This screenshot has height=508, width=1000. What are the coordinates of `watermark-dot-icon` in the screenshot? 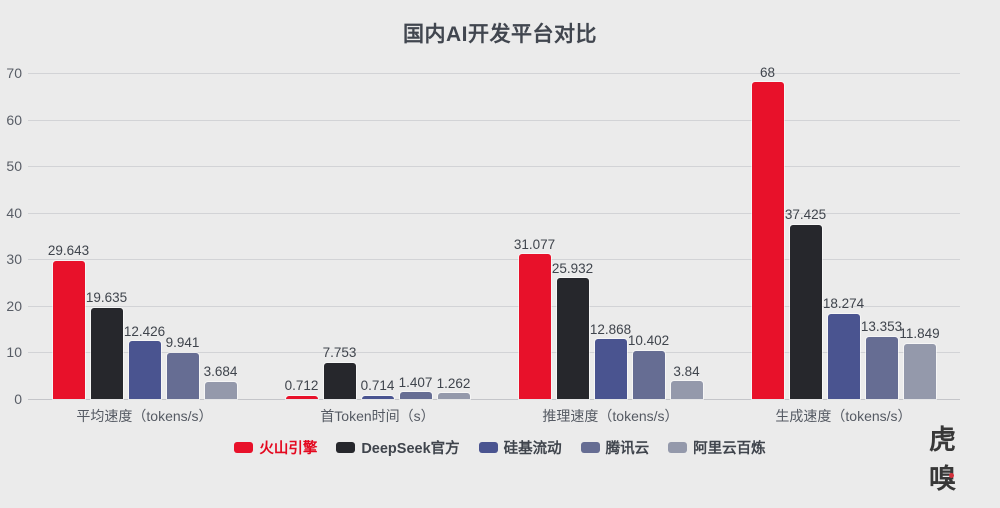 It's located at (951, 475).